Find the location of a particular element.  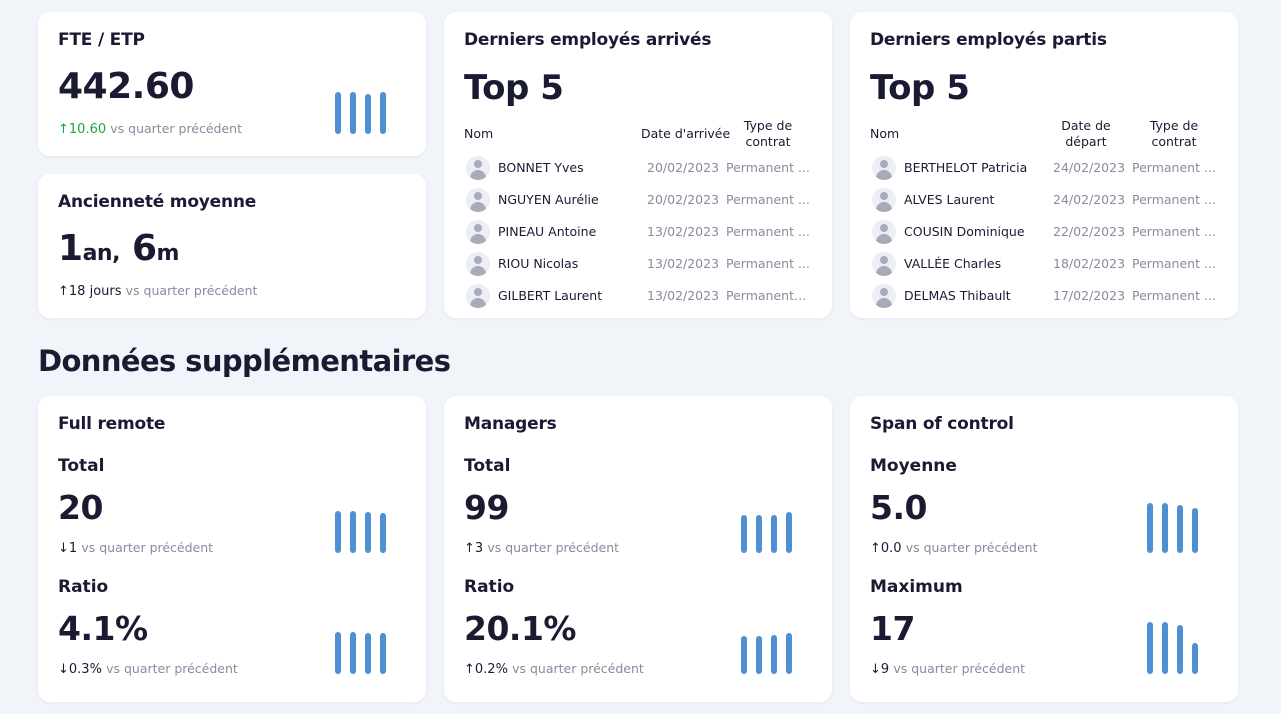

section-title: Données supplémentaires is located at coordinates (244, 361).